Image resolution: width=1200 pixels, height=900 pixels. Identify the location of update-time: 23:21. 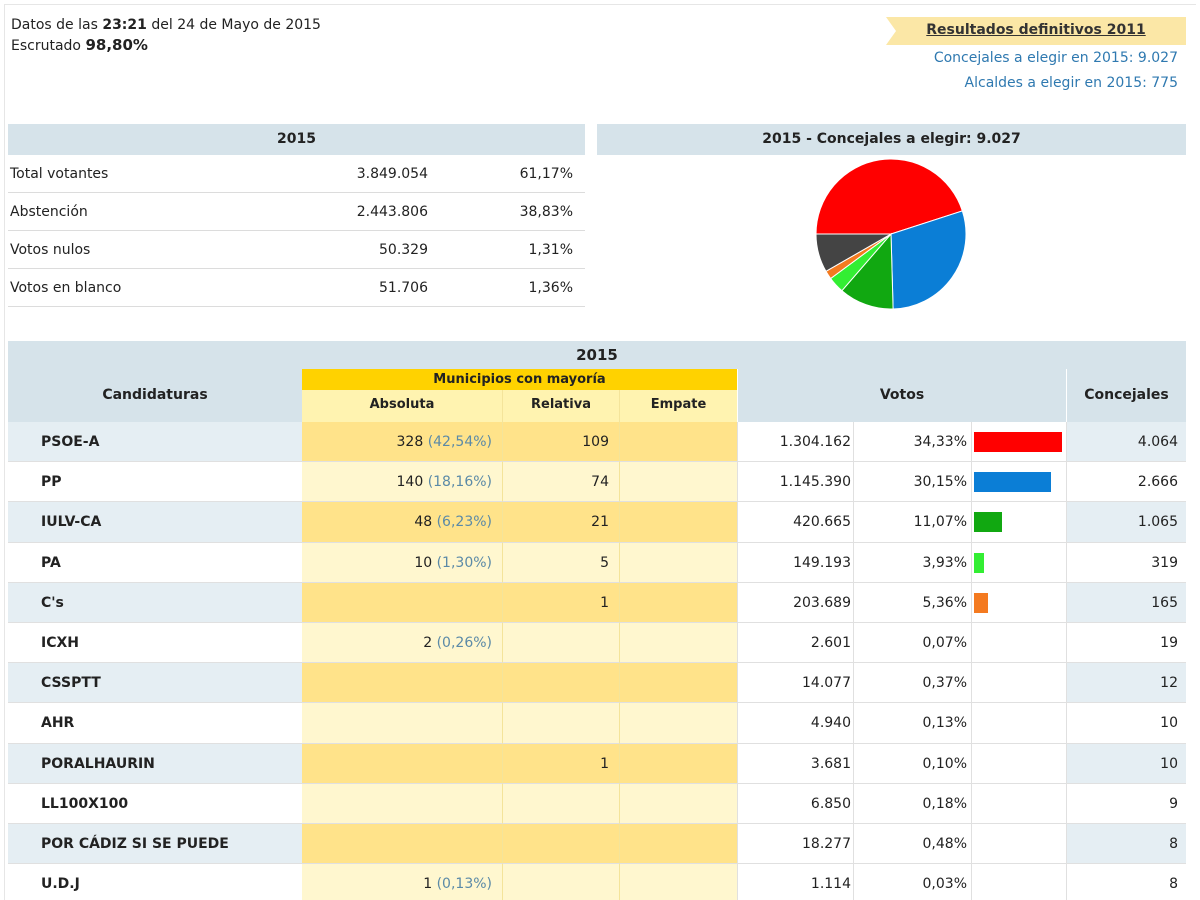
(124, 25).